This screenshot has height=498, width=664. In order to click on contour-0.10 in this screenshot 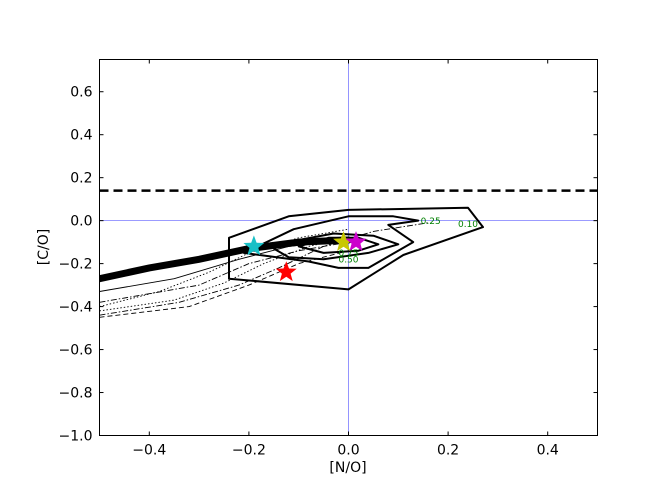, I will do `click(356, 248)`.